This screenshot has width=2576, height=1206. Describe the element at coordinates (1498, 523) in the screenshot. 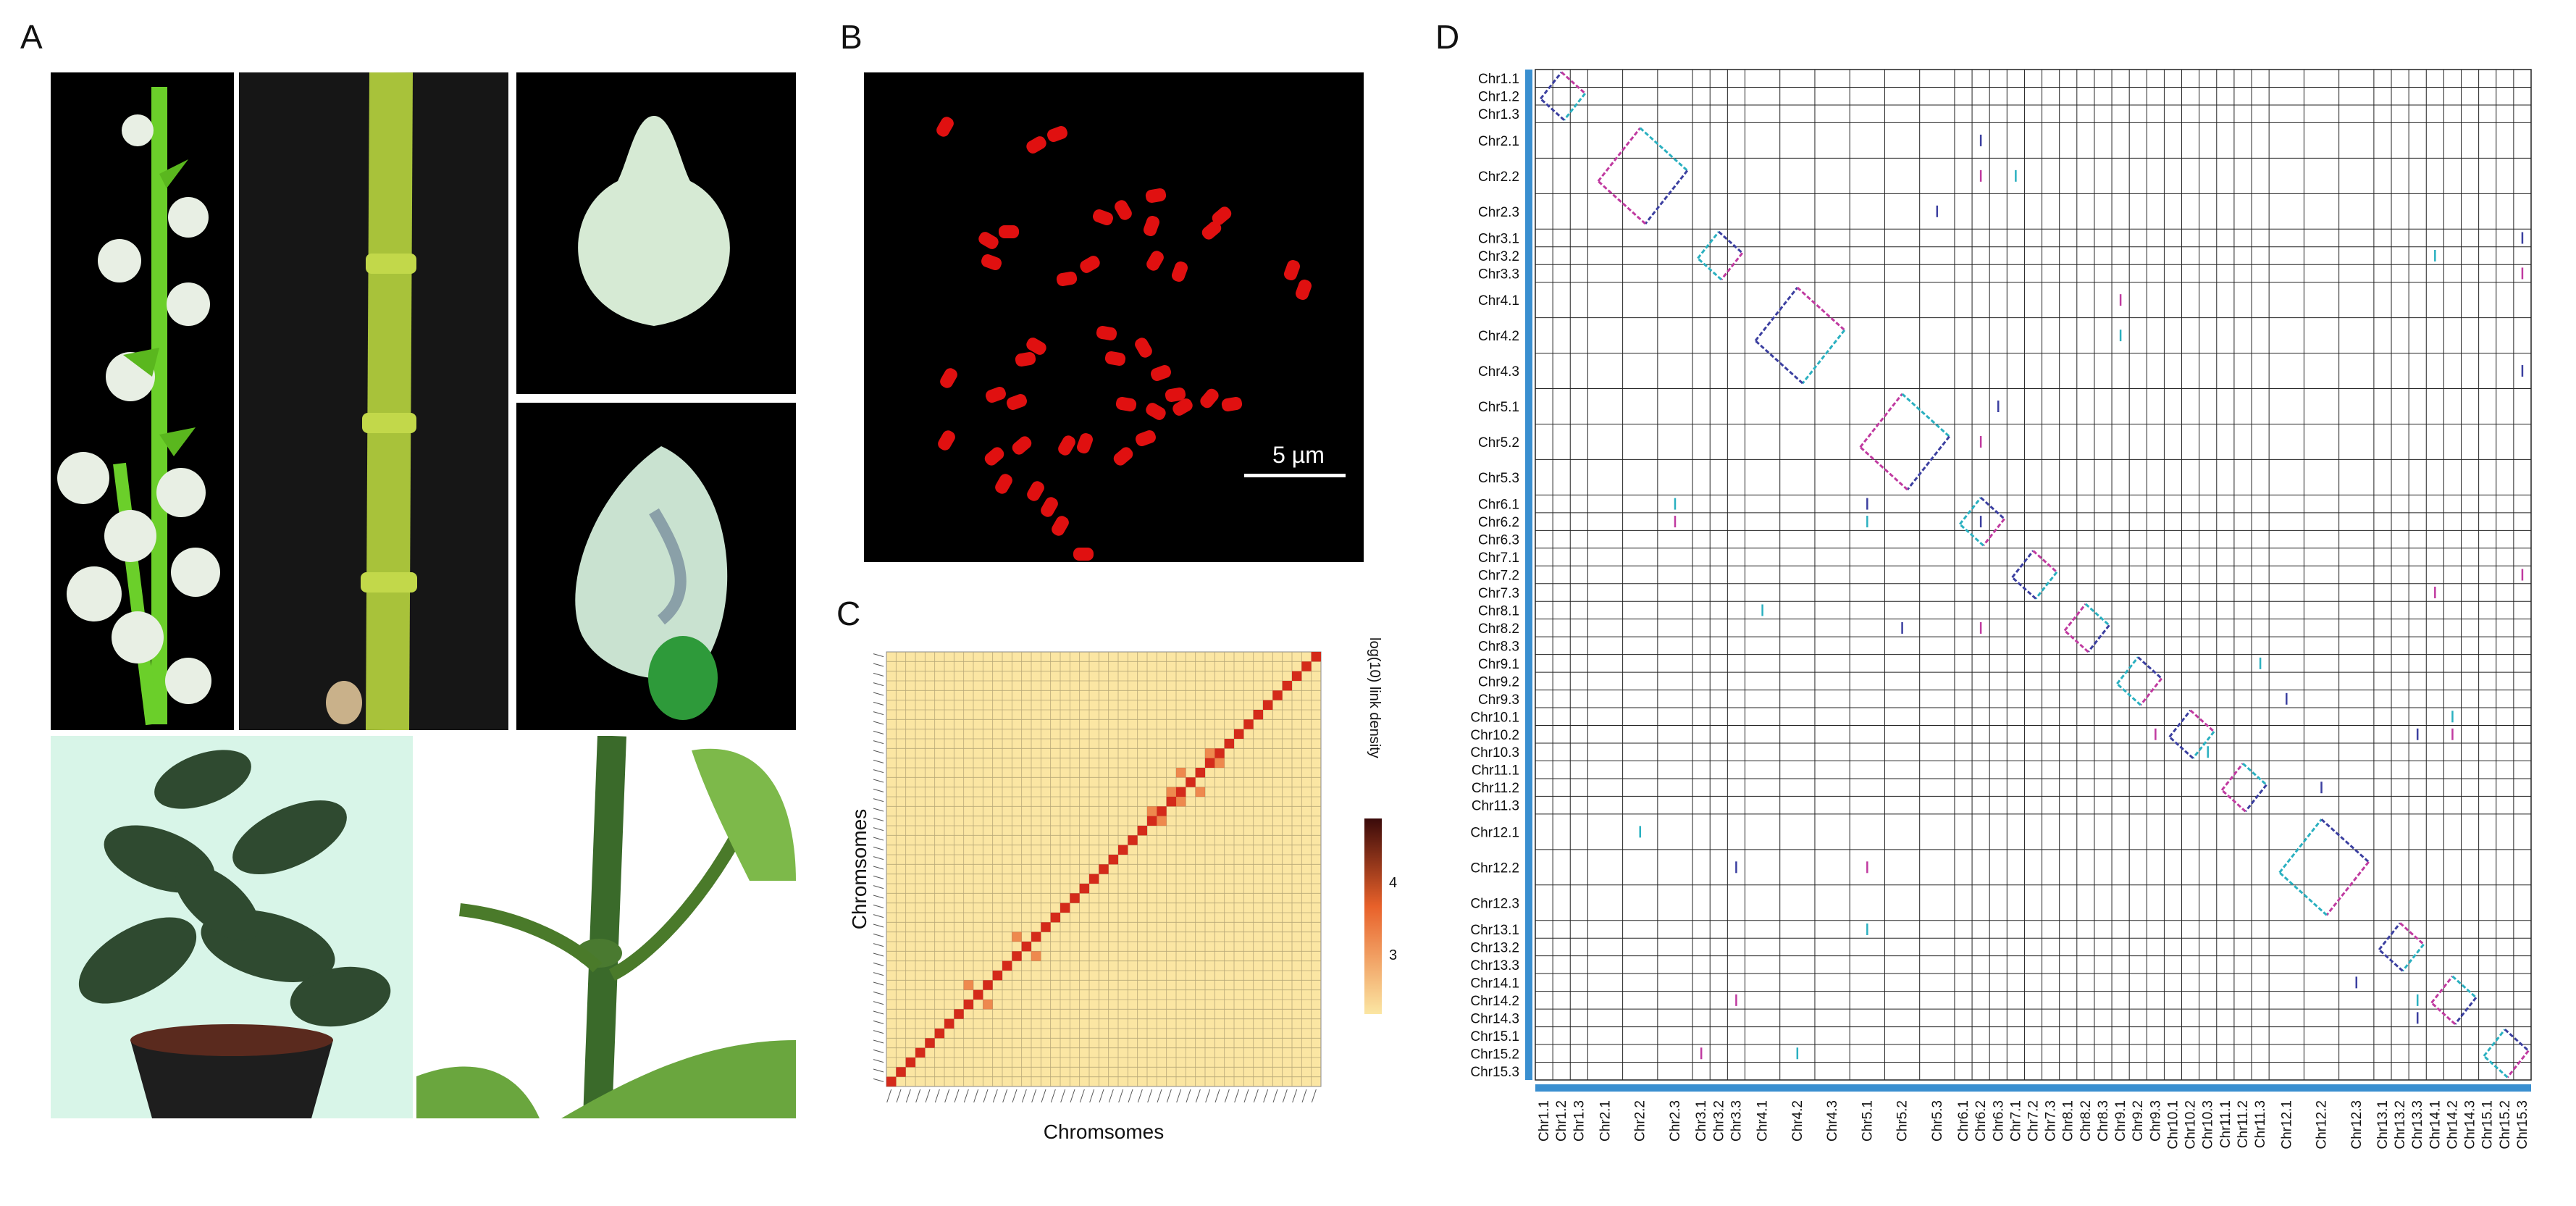

I see `dotplot-row-label: Chr6.2` at that location.